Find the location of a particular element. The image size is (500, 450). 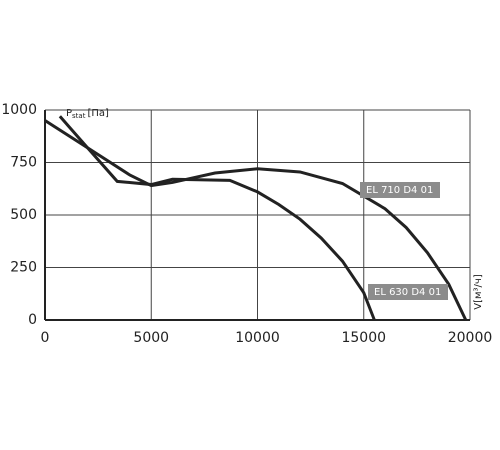

x-tick-label: 20000 is located at coordinates (470, 338).